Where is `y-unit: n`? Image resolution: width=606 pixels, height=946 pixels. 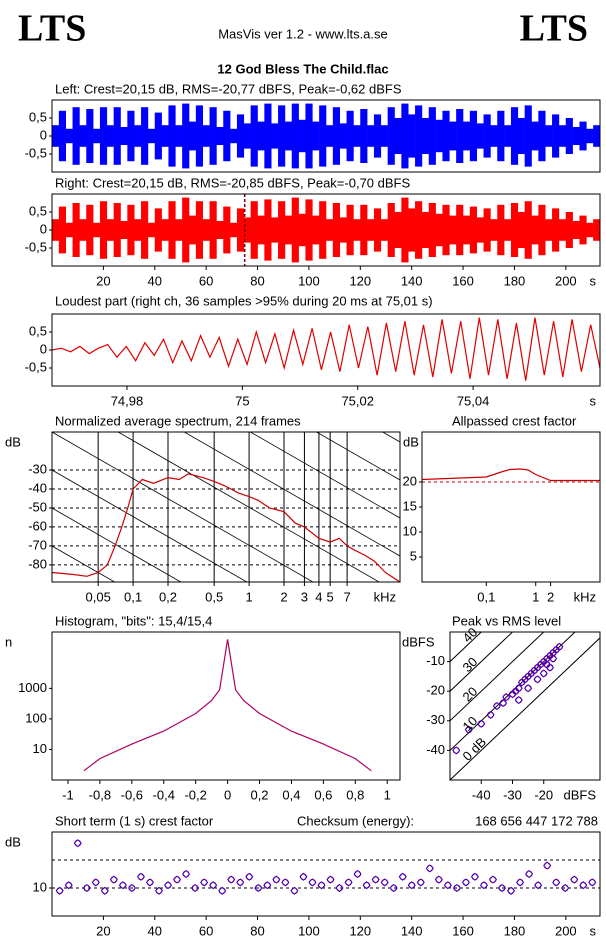 y-unit: n is located at coordinates (8, 641).